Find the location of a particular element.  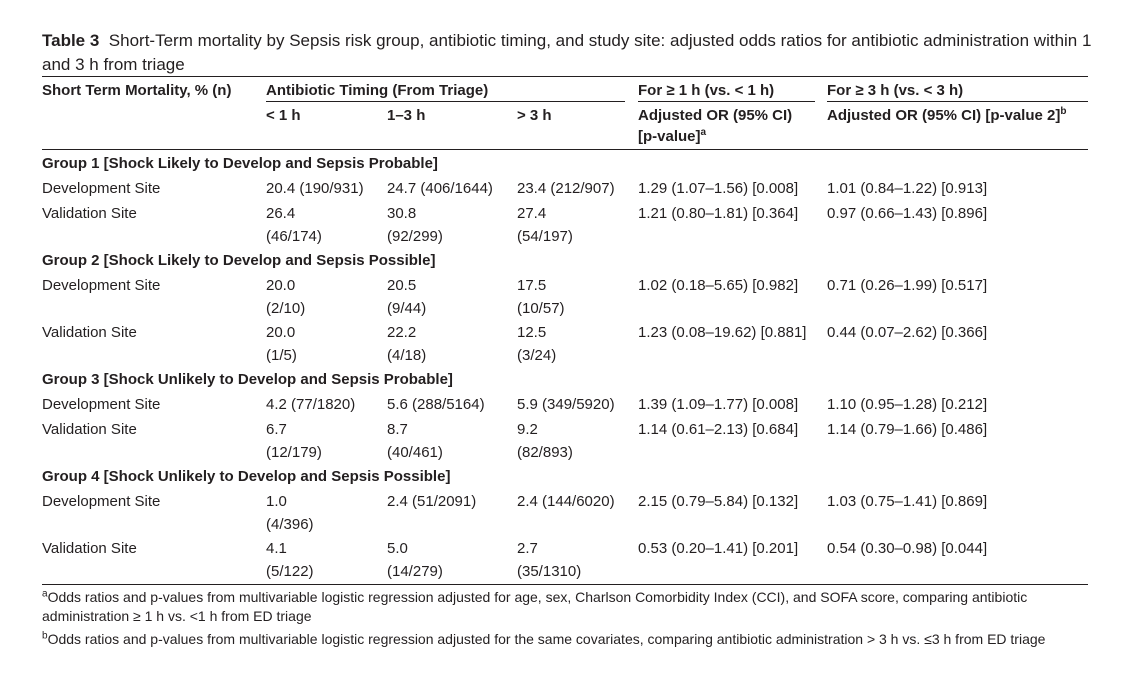

cell: 5.6 (288/5164) is located at coordinates (436, 404).